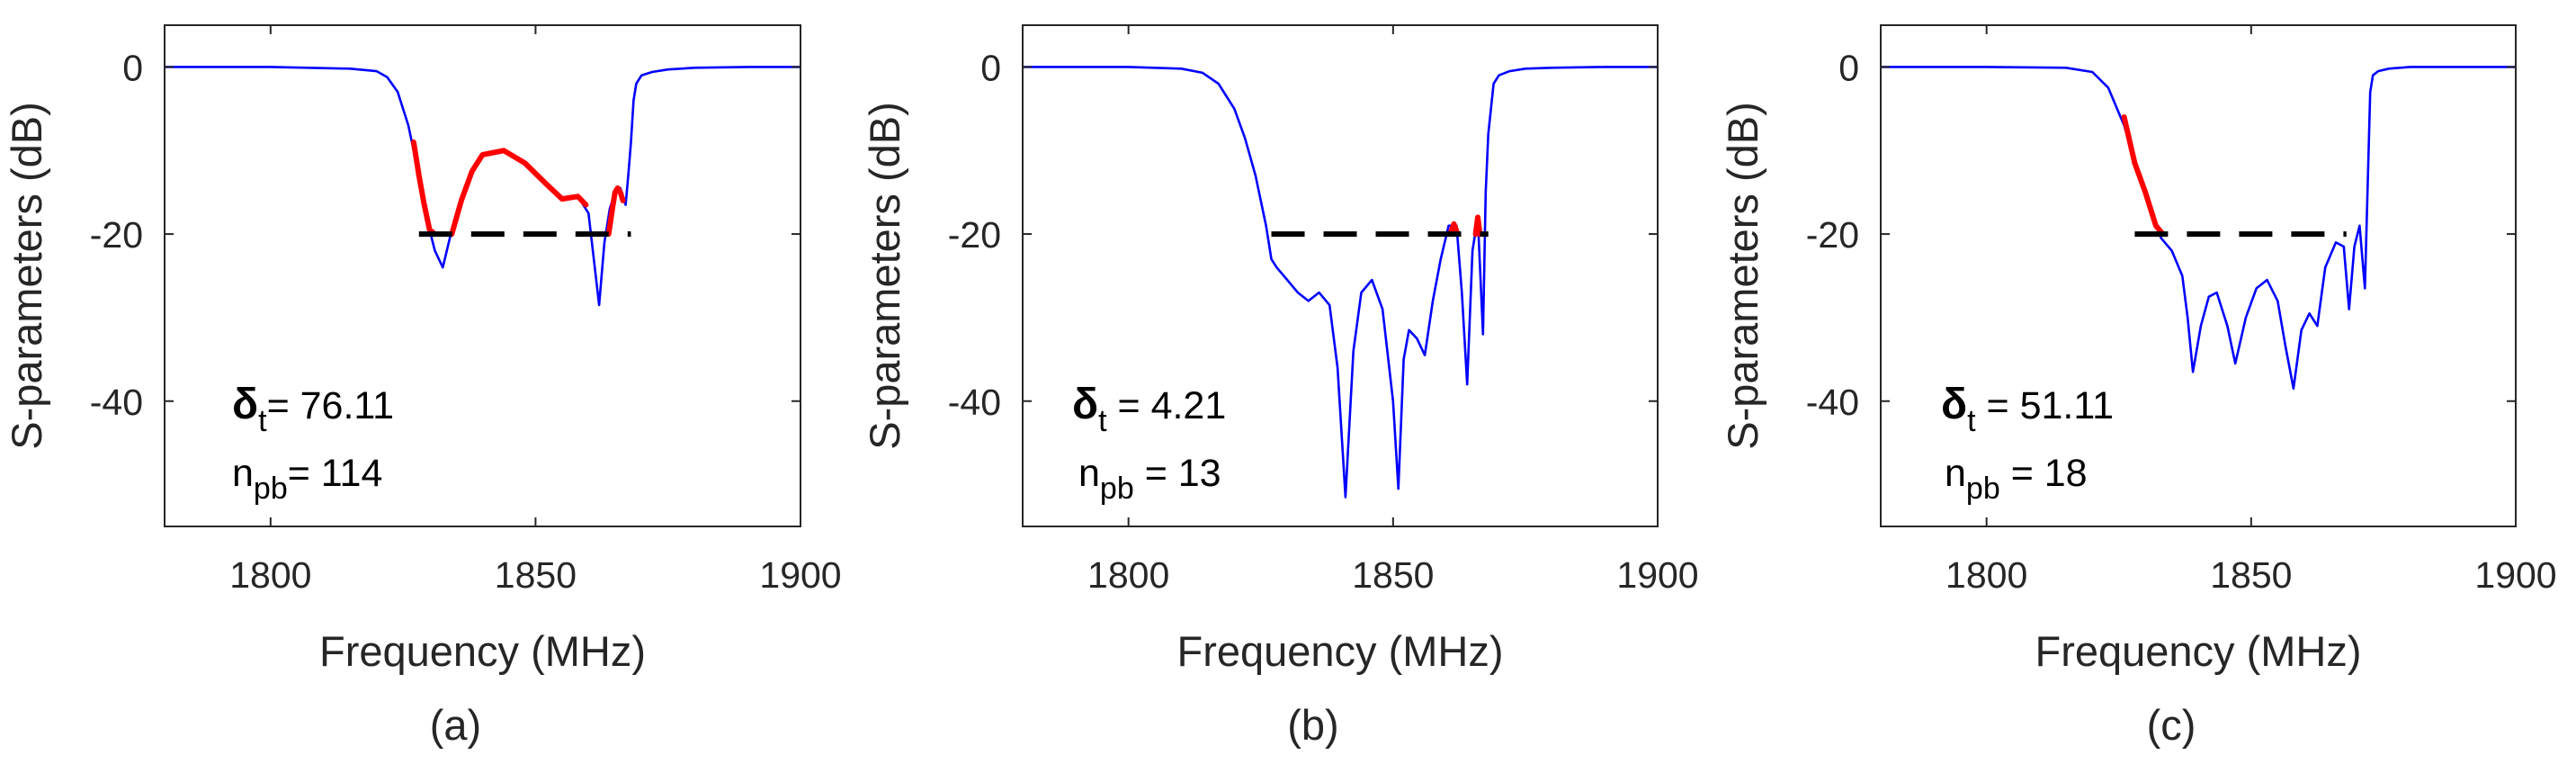 The height and width of the screenshot is (764, 2576). I want to click on delta-annotation: δt = 51.11, so click(2027, 410).